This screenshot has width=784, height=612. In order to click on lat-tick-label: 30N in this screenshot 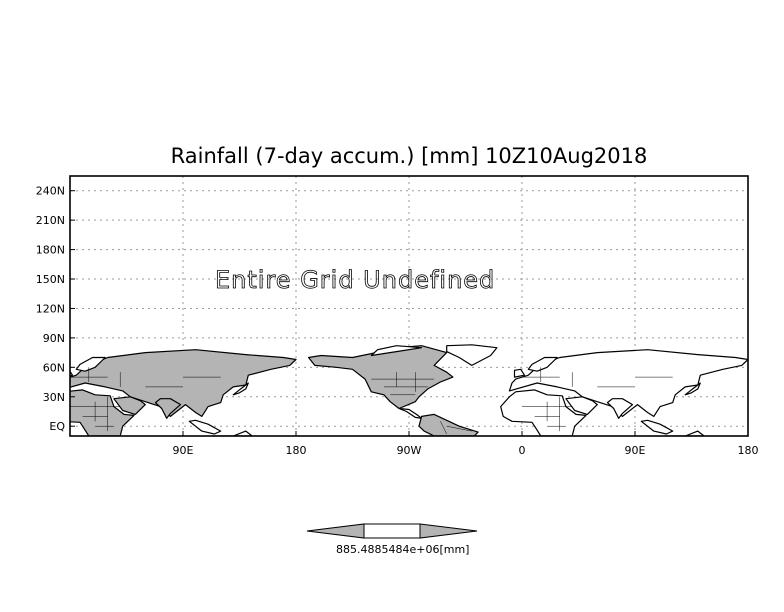, I will do `click(54, 397)`.